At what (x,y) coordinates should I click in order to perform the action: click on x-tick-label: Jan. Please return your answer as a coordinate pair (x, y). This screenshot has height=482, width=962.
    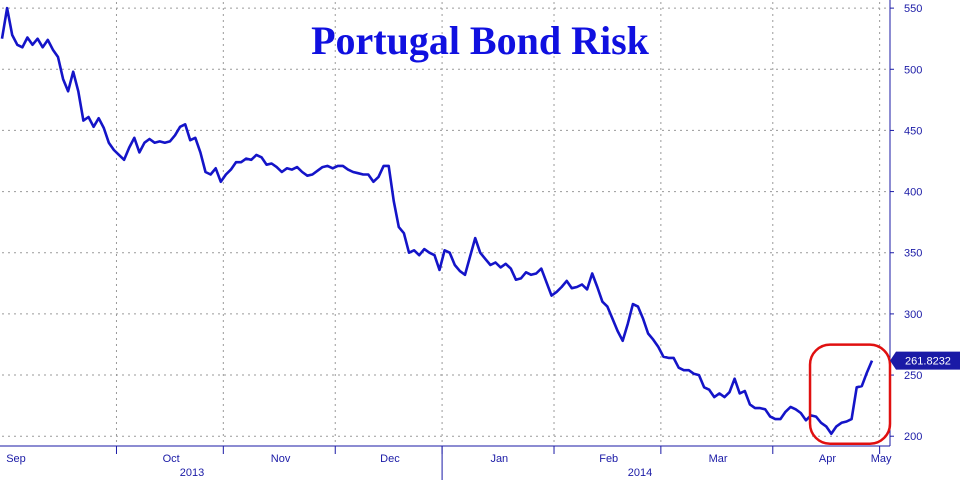
    Looking at the image, I should click on (499, 459).